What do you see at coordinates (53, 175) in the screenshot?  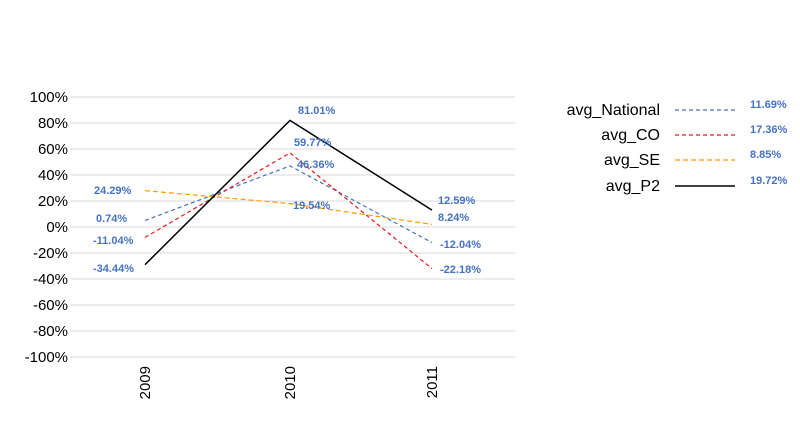 I see `y-tick-label: 40%` at bounding box center [53, 175].